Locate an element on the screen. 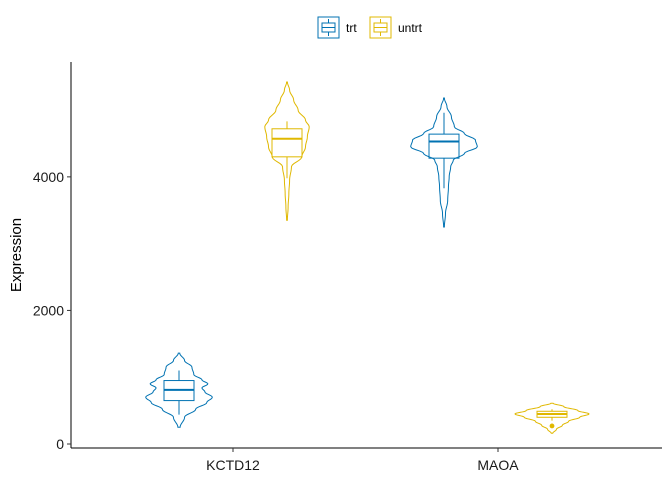 Image resolution: width=672 pixels, height=480 pixels. x-tick-label: MAOA is located at coordinates (498, 465).